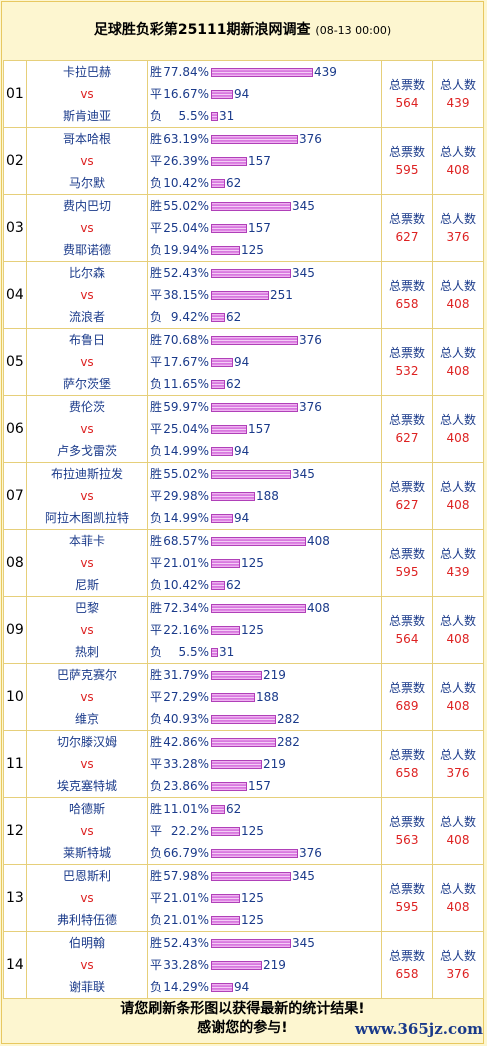  Describe the element at coordinates (186, 139) in the screenshot. I see `win-percent: 63.19%` at that location.